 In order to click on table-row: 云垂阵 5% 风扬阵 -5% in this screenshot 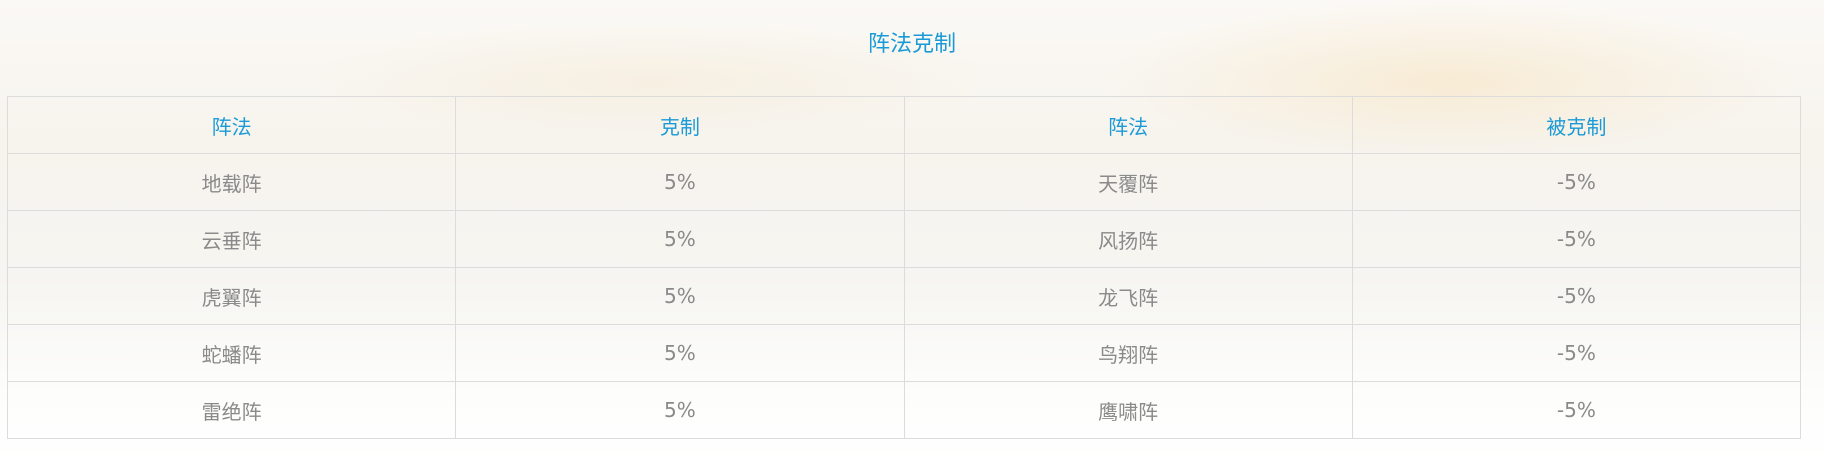, I will do `click(904, 239)`.